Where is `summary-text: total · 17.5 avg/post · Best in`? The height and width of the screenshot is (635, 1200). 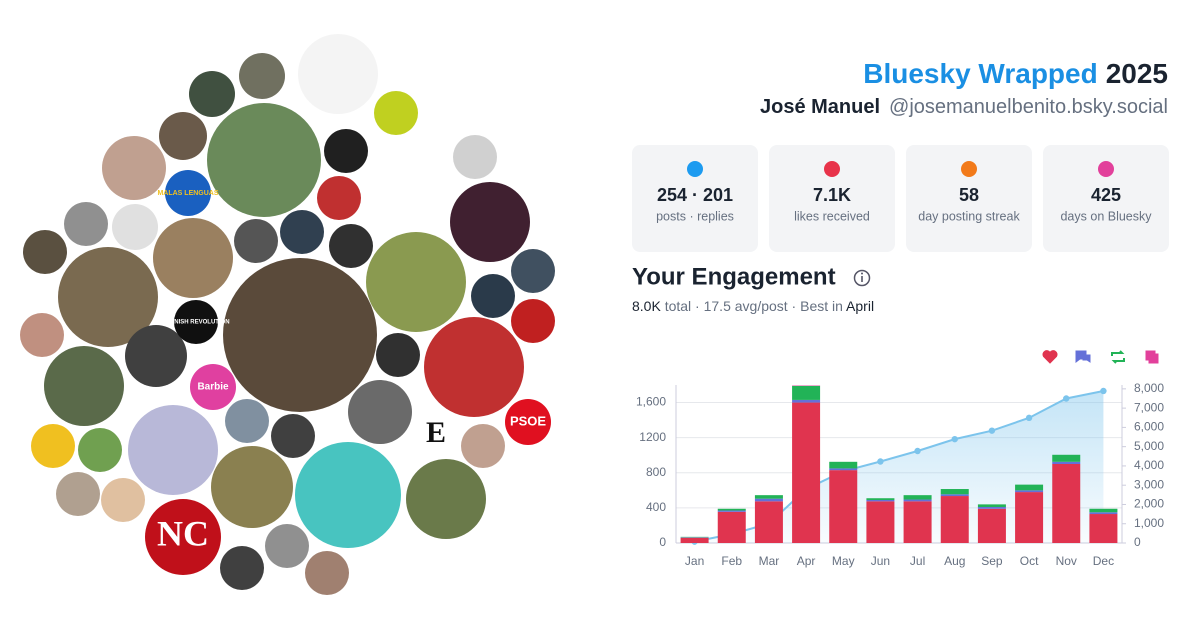 summary-text: total · 17.5 avg/post · Best in is located at coordinates (754, 306).